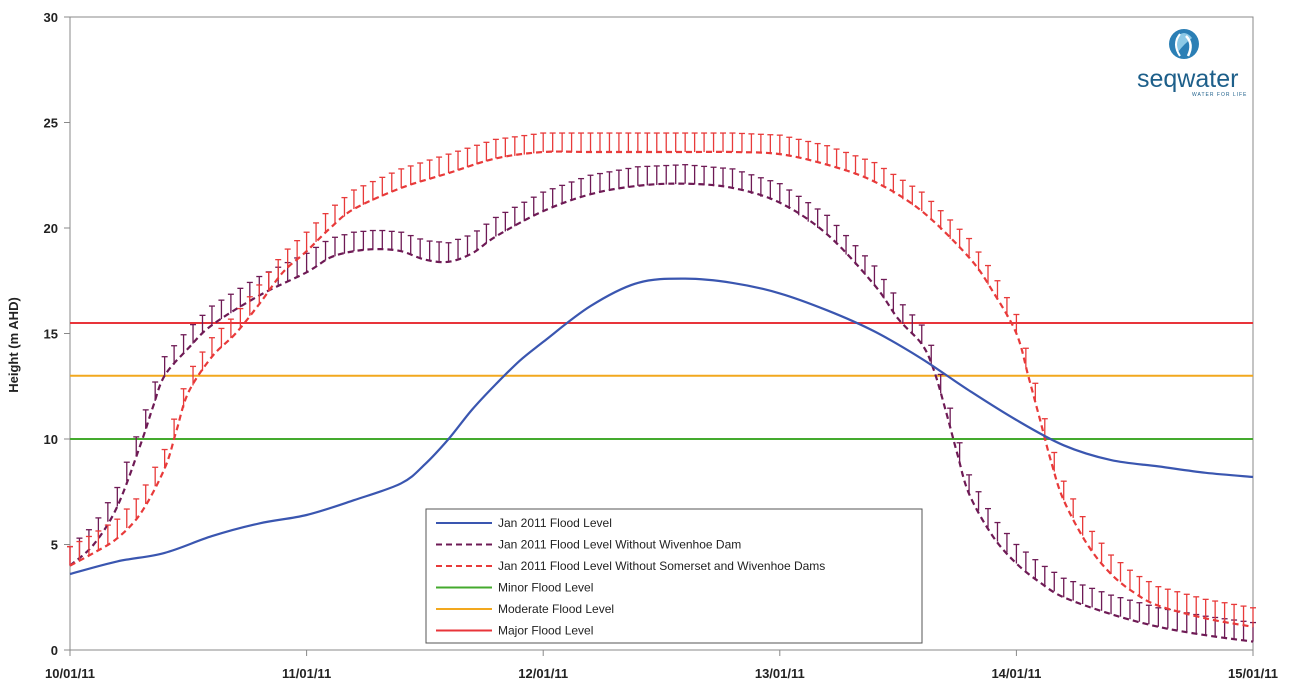  What do you see at coordinates (51, 334) in the screenshot?
I see `y-tick-label: 15` at bounding box center [51, 334].